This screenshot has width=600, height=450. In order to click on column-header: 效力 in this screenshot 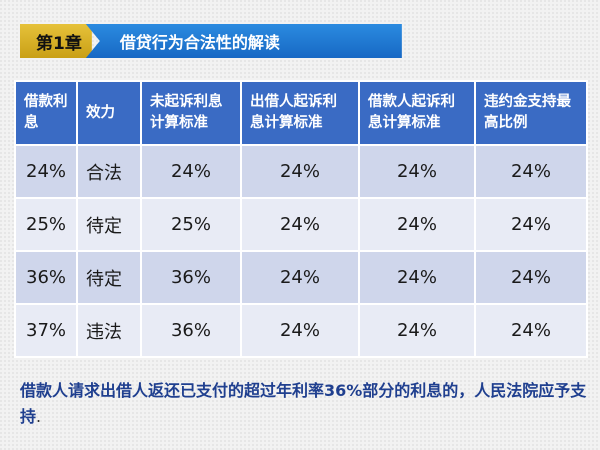, I will do `click(109, 113)`.